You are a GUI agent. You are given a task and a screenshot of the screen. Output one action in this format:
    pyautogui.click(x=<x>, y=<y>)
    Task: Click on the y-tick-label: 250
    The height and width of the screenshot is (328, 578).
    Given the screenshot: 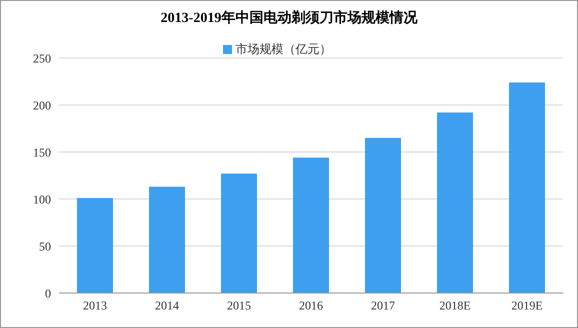 What is the action you would take?
    pyautogui.click(x=42, y=58)
    